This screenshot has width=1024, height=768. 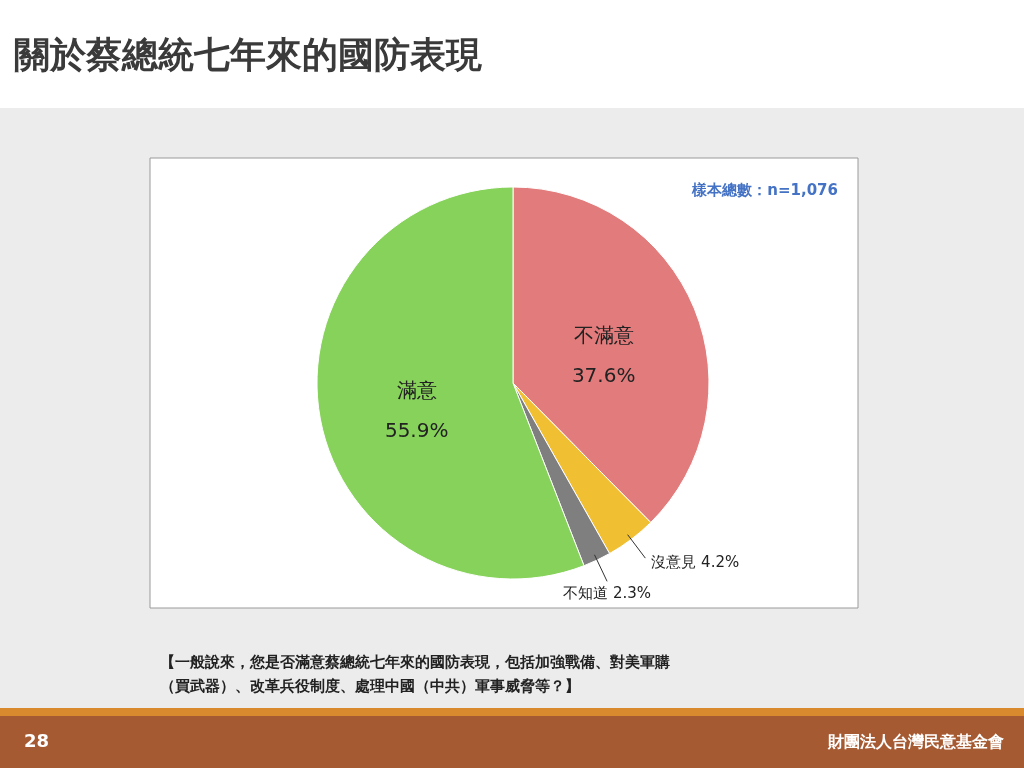 What do you see at coordinates (764, 190) in the screenshot?
I see `text: 樣本總數：n=1,076` at bounding box center [764, 190].